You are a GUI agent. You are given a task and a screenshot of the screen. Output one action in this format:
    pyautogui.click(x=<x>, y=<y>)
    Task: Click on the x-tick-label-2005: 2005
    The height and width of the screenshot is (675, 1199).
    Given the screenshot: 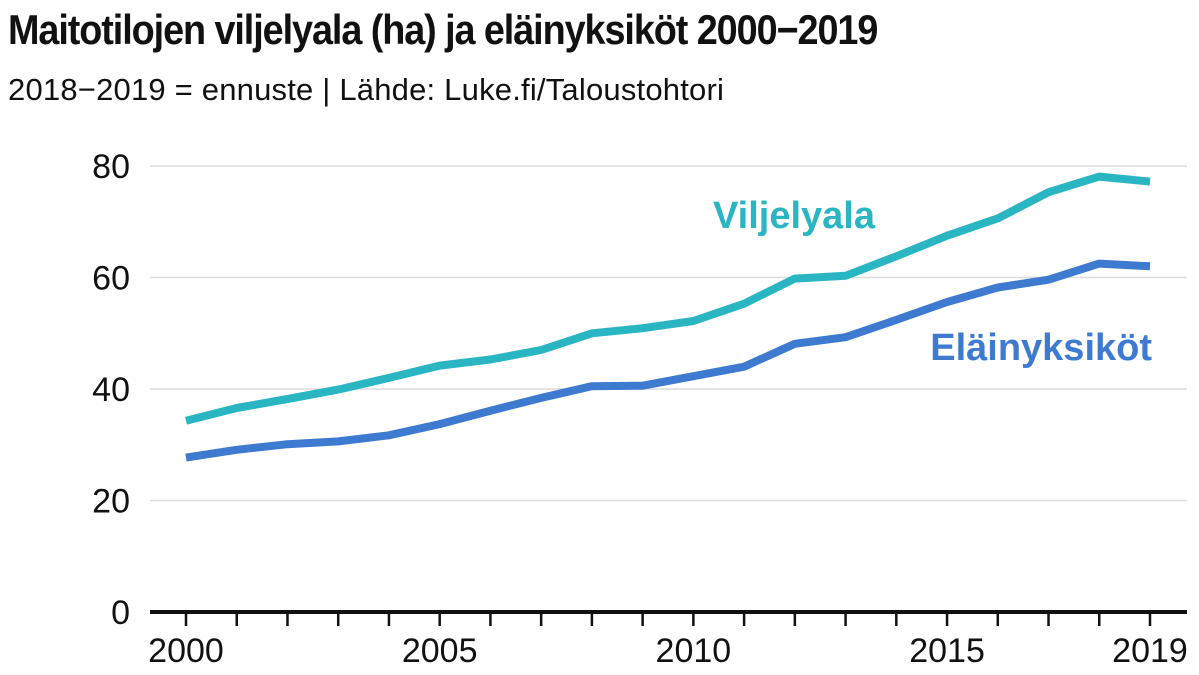 What is the action you would take?
    pyautogui.click(x=440, y=651)
    